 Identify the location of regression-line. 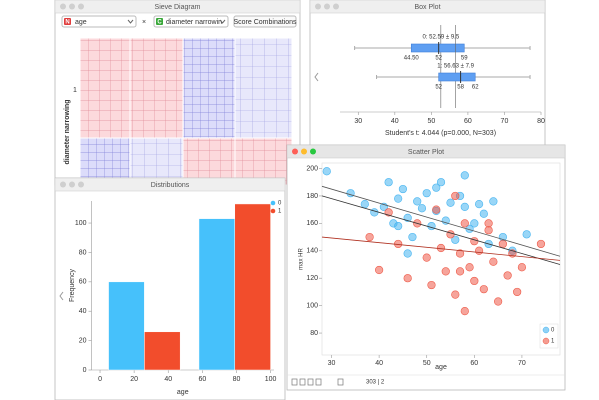
(441, 221).